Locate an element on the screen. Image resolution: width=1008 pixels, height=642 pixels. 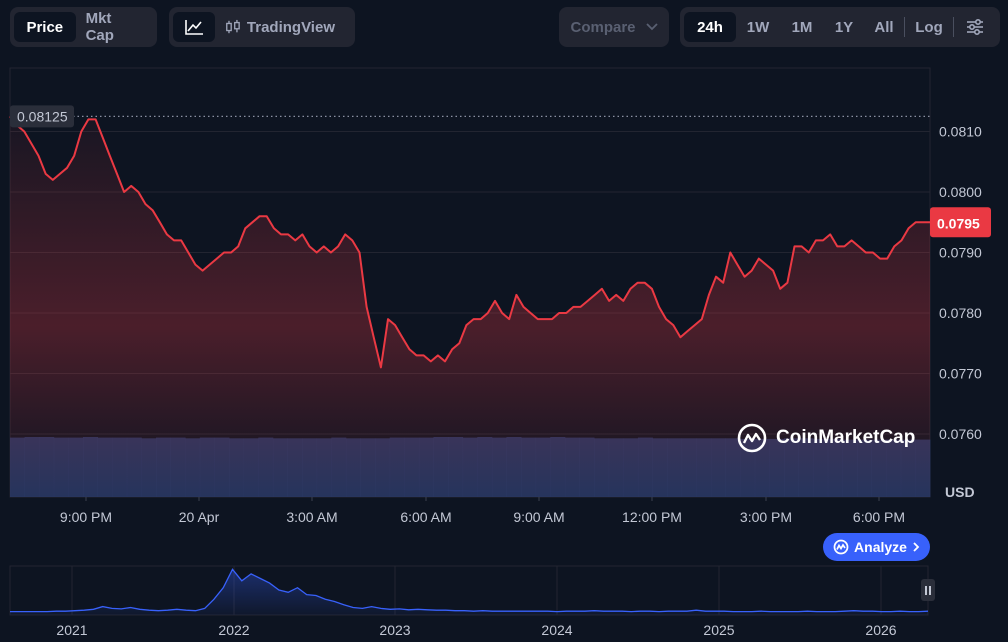
view-toggle: Price Mkt Cap is located at coordinates (83, 27).